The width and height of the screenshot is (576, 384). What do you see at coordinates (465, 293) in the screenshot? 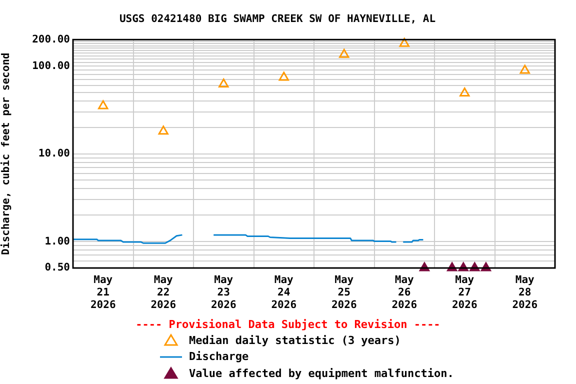
I see `x-tick-label: May 27 2026` at bounding box center [465, 293].